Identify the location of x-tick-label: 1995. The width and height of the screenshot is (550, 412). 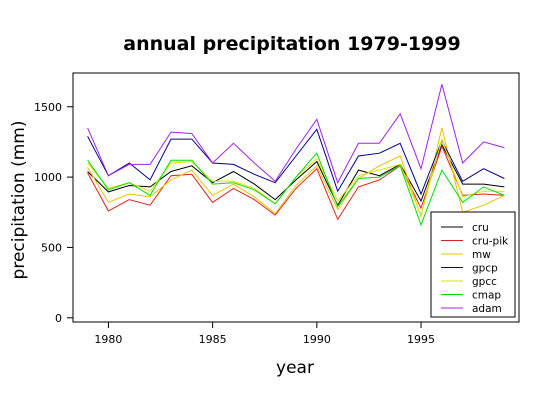
(421, 339).